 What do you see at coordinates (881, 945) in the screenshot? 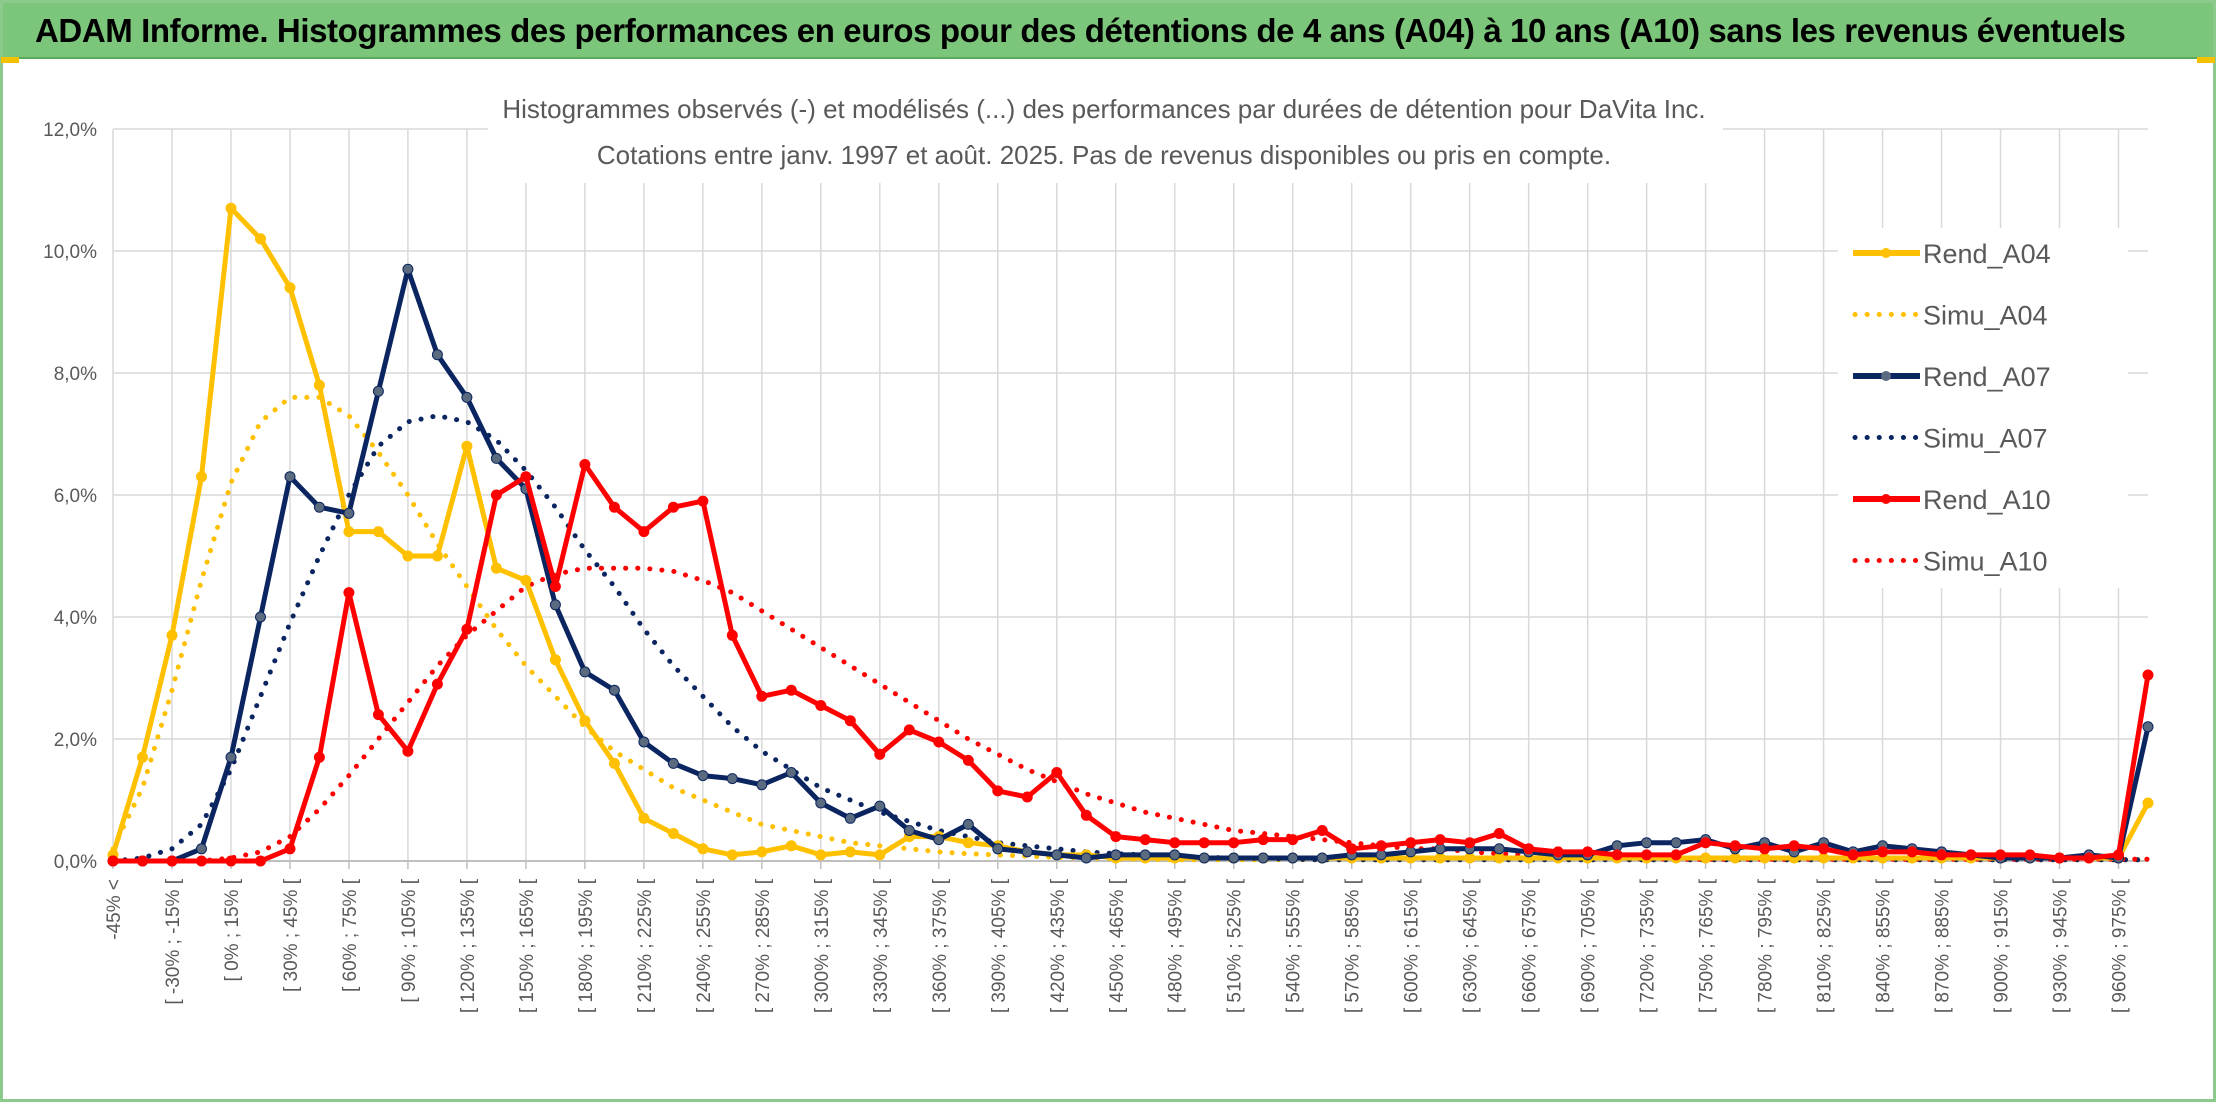
I see `x-tick-label: [ 330% ; 345% [` at bounding box center [881, 945].